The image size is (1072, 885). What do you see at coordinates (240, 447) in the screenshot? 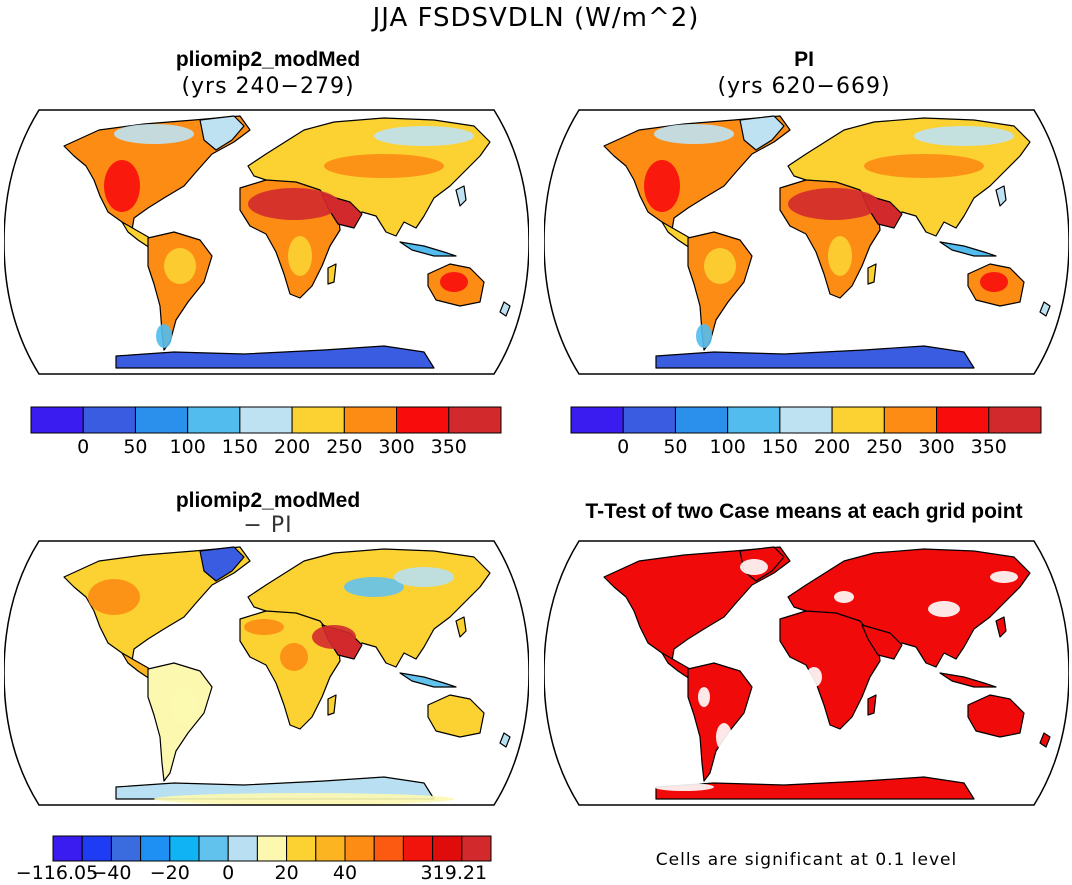
I see `colorbar-tick-label: 150` at bounding box center [240, 447].